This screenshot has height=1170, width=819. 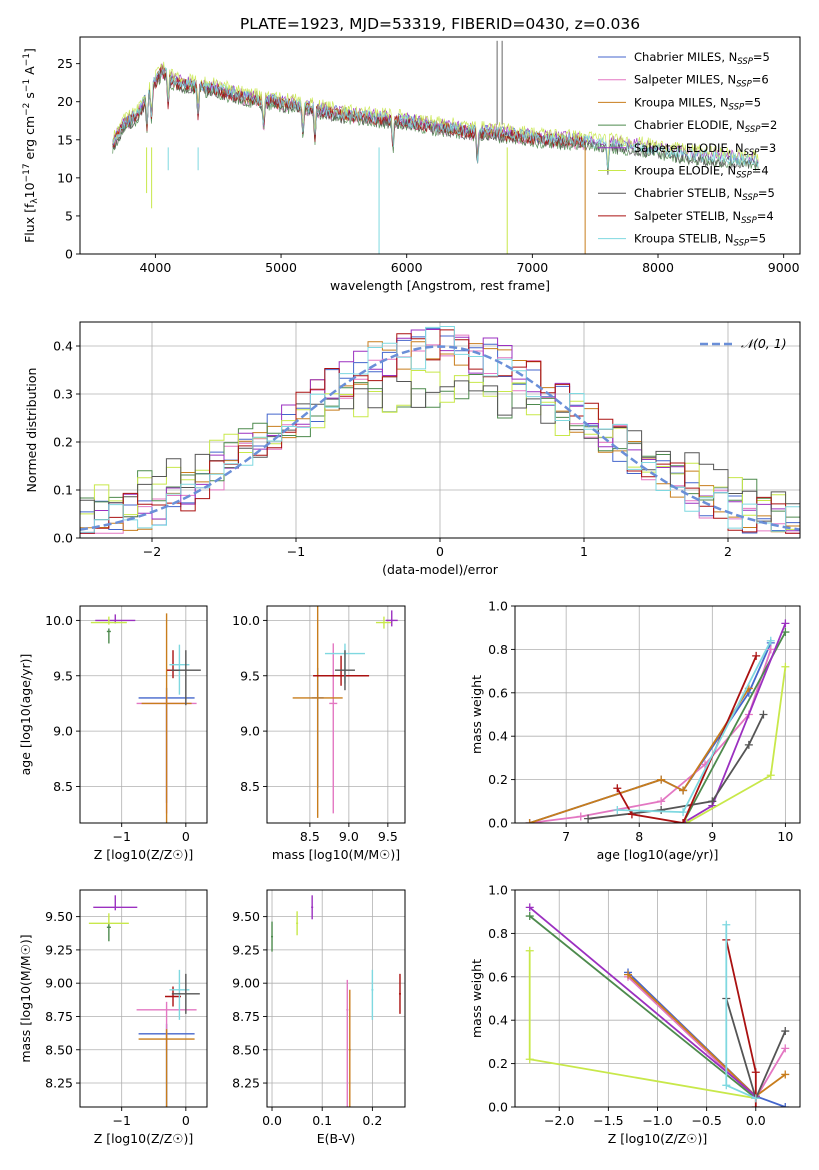 What do you see at coordinates (584, 551) in the screenshot?
I see `x-tick-label: 1` at bounding box center [584, 551].